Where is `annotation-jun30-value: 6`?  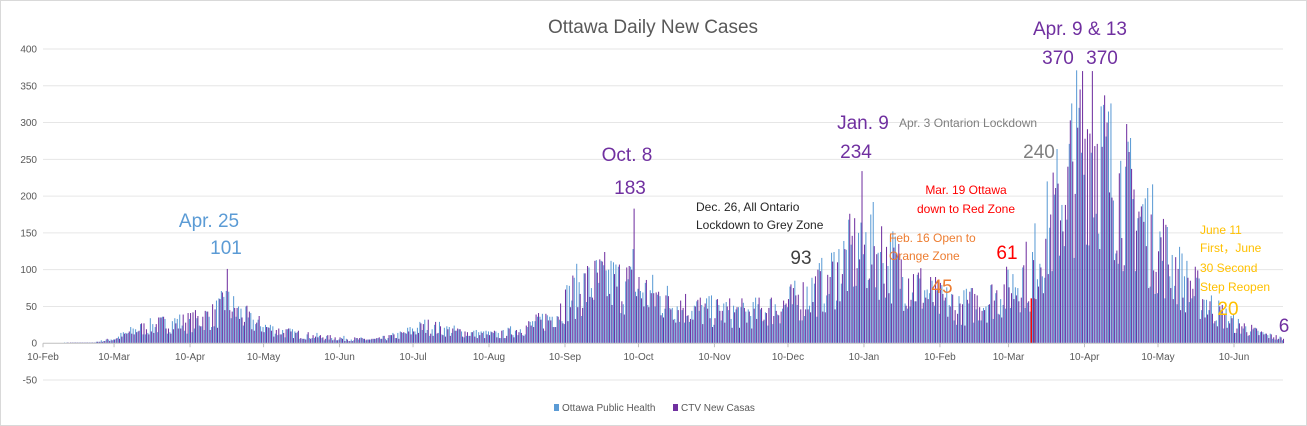
annotation-jun30-value: 6 is located at coordinates (1284, 326).